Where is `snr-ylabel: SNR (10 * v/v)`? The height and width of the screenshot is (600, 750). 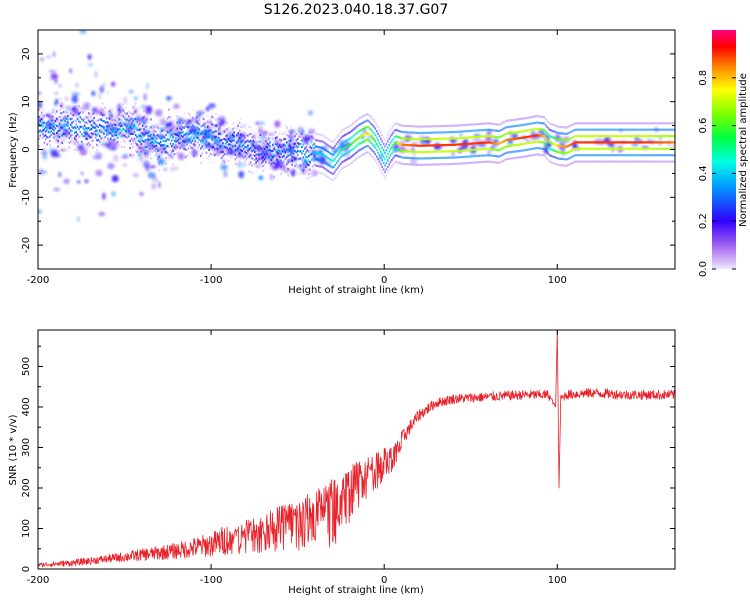 snr-ylabel: SNR (10 * v/v) is located at coordinates (13, 449).